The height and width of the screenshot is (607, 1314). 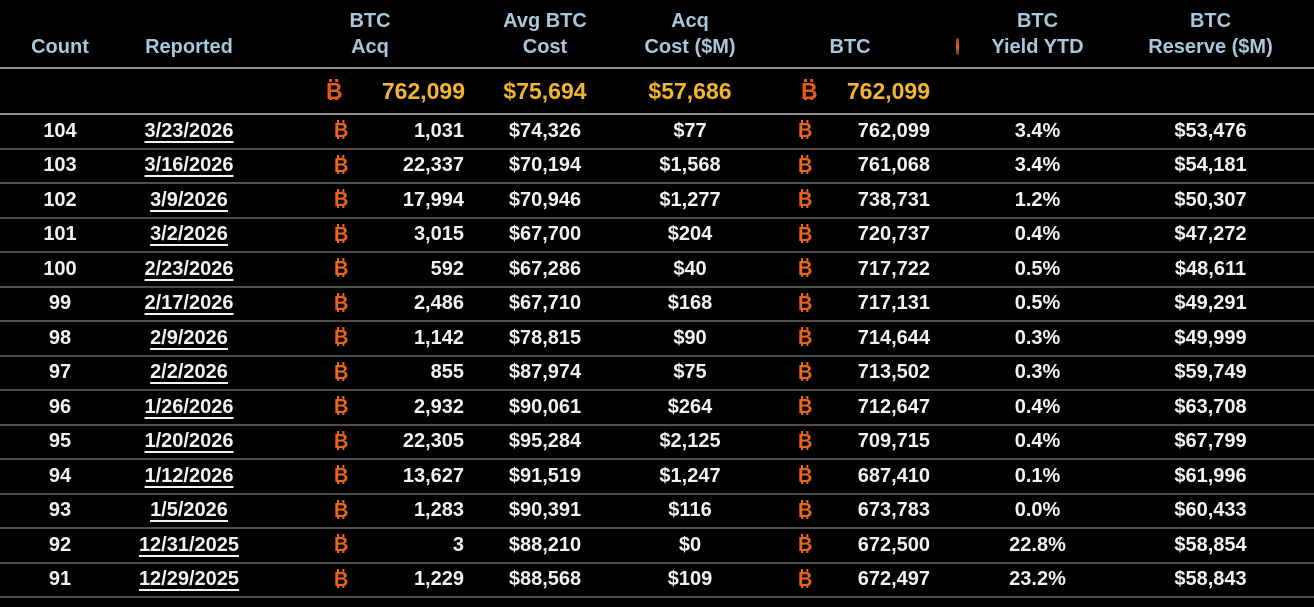 What do you see at coordinates (370, 34) in the screenshot?
I see `col-header-btc-acq: BTC Acq` at bounding box center [370, 34].